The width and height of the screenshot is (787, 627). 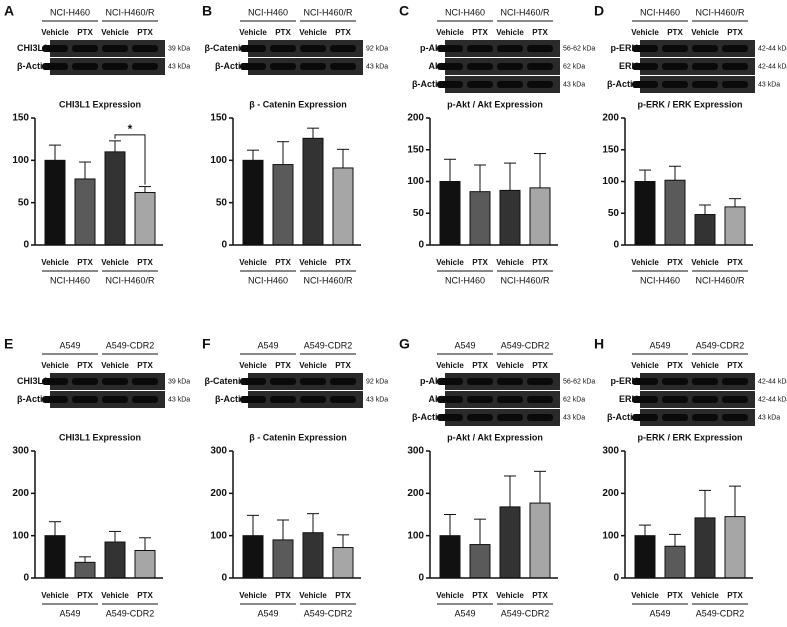 What do you see at coordinates (574, 399) in the screenshot?
I see `blot-kda: 62 kDa` at bounding box center [574, 399].